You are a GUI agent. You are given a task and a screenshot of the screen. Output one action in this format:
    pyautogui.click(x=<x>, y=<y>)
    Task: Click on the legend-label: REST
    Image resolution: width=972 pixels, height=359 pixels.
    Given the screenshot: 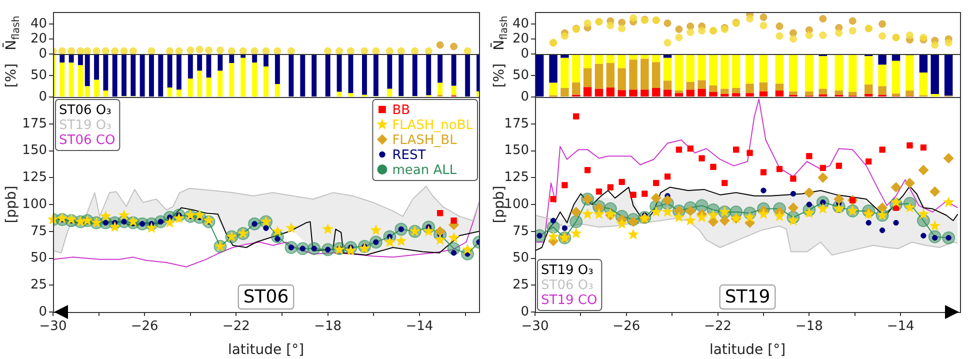 What is the action you would take?
    pyautogui.click(x=409, y=155)
    